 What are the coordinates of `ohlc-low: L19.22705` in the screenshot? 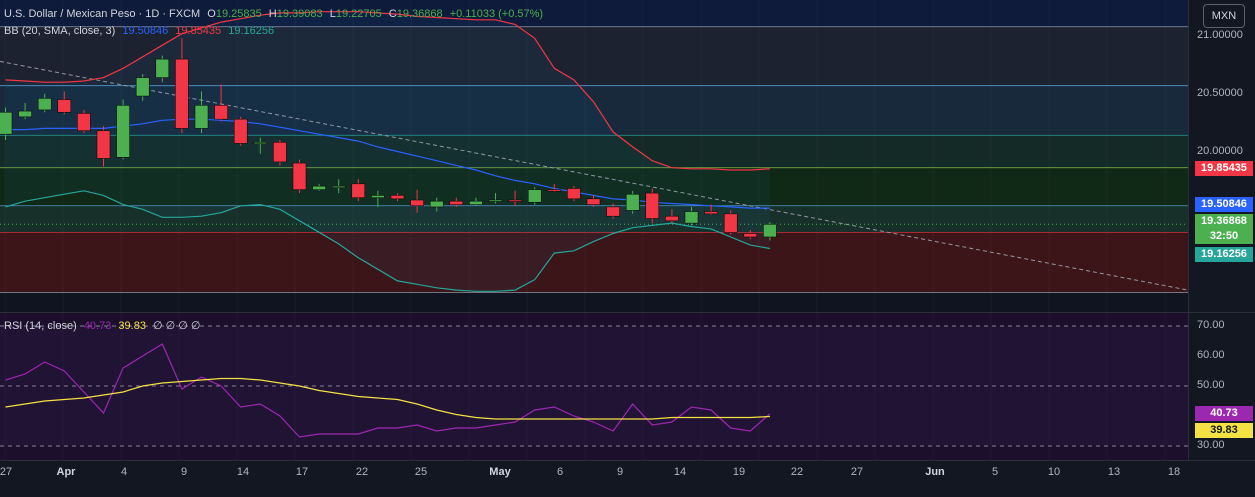 It's located at (355, 14).